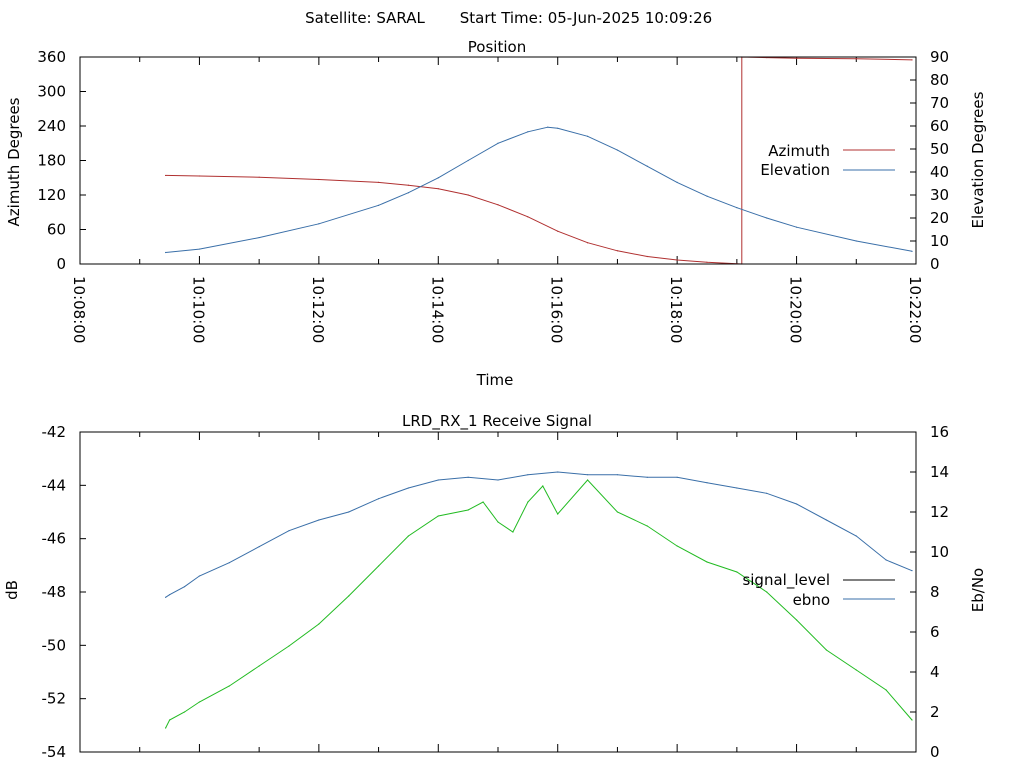  Describe the element at coordinates (799, 151) in the screenshot. I see `legend-label-azimuth: Azimuth` at that location.